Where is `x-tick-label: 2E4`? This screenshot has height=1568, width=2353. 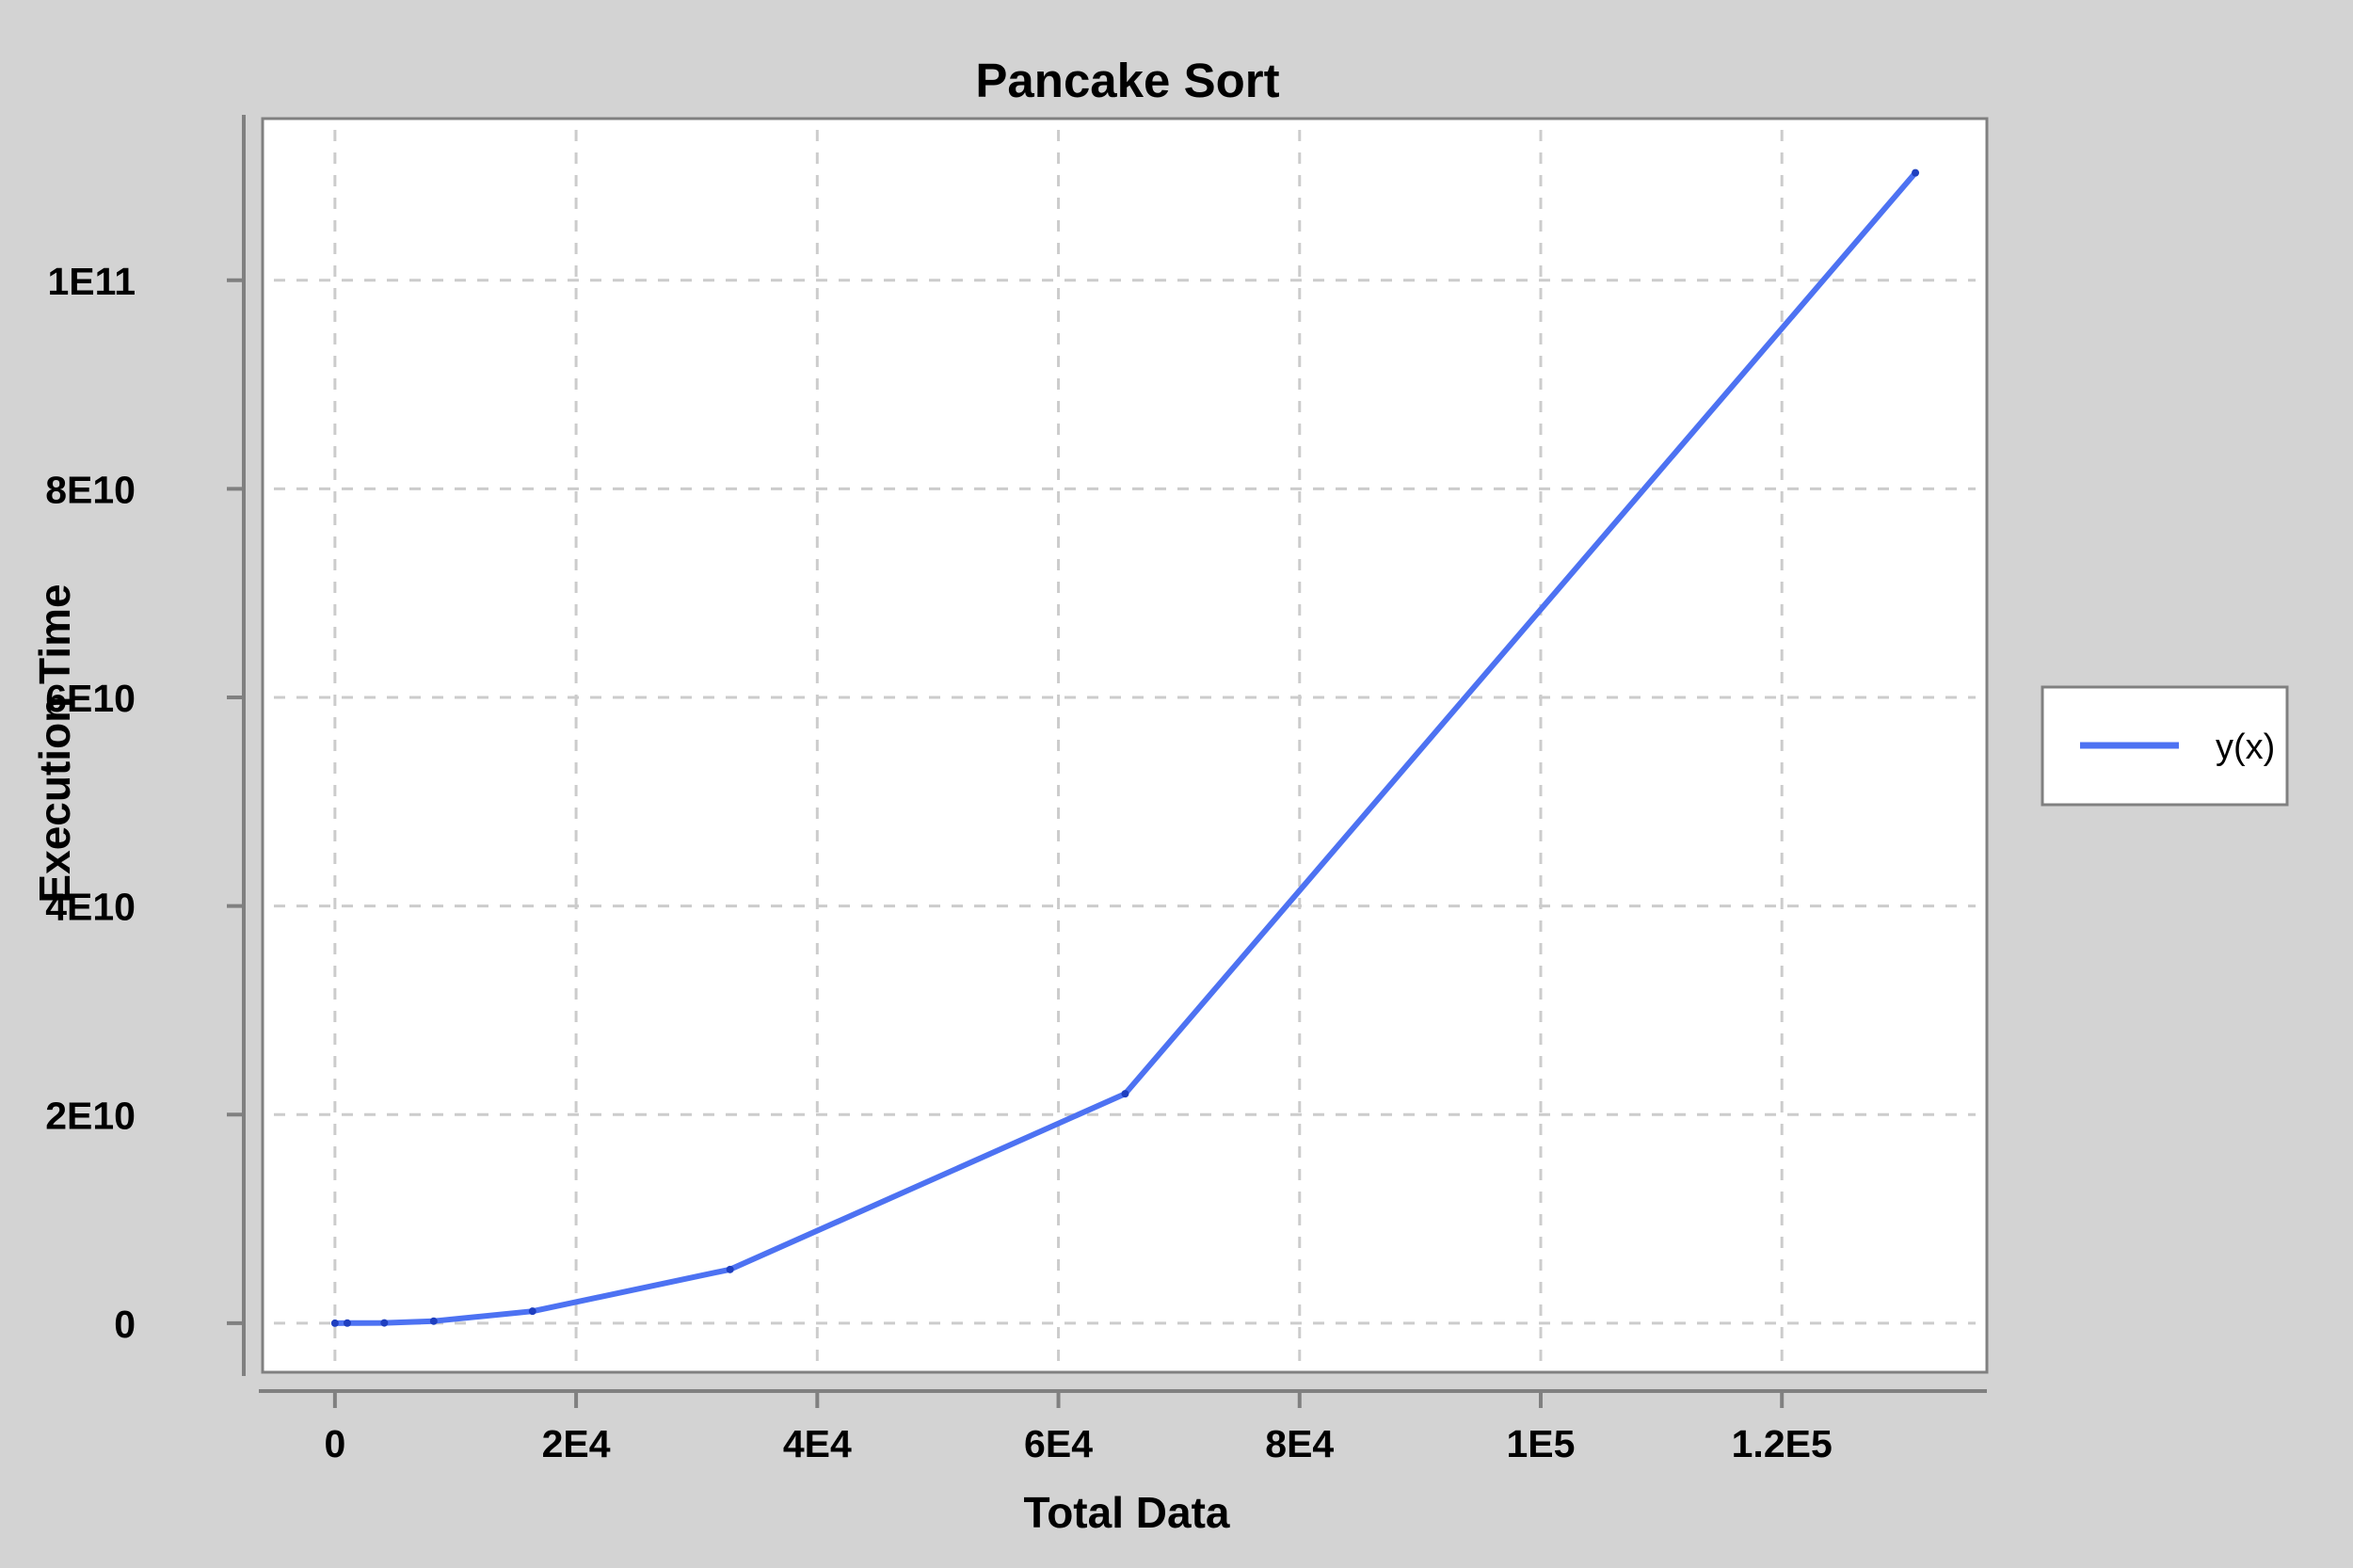 x-tick-label: 2E4 is located at coordinates (576, 1443).